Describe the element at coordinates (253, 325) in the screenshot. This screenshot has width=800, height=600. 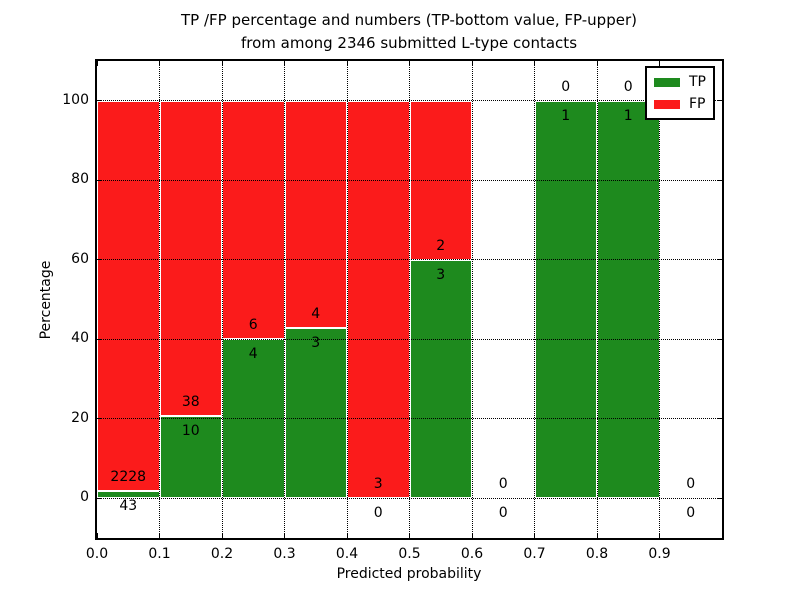
I see `fp-count-label: 6` at that location.